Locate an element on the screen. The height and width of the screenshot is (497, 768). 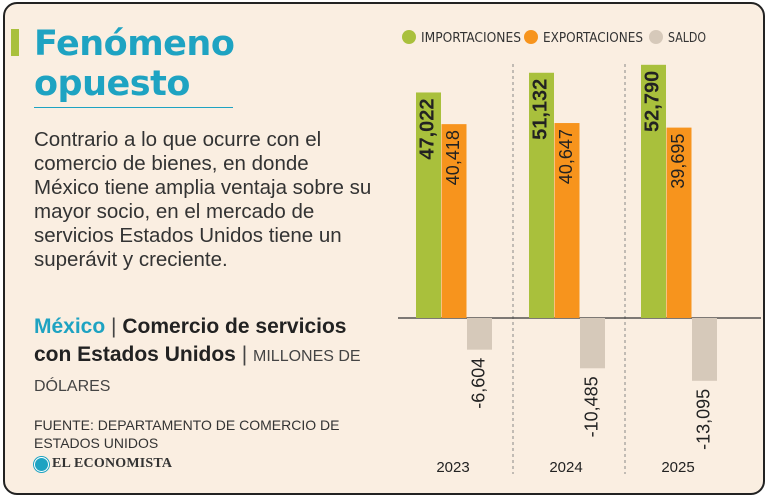
legend-label-saldo: SALDO is located at coordinates (687, 38).